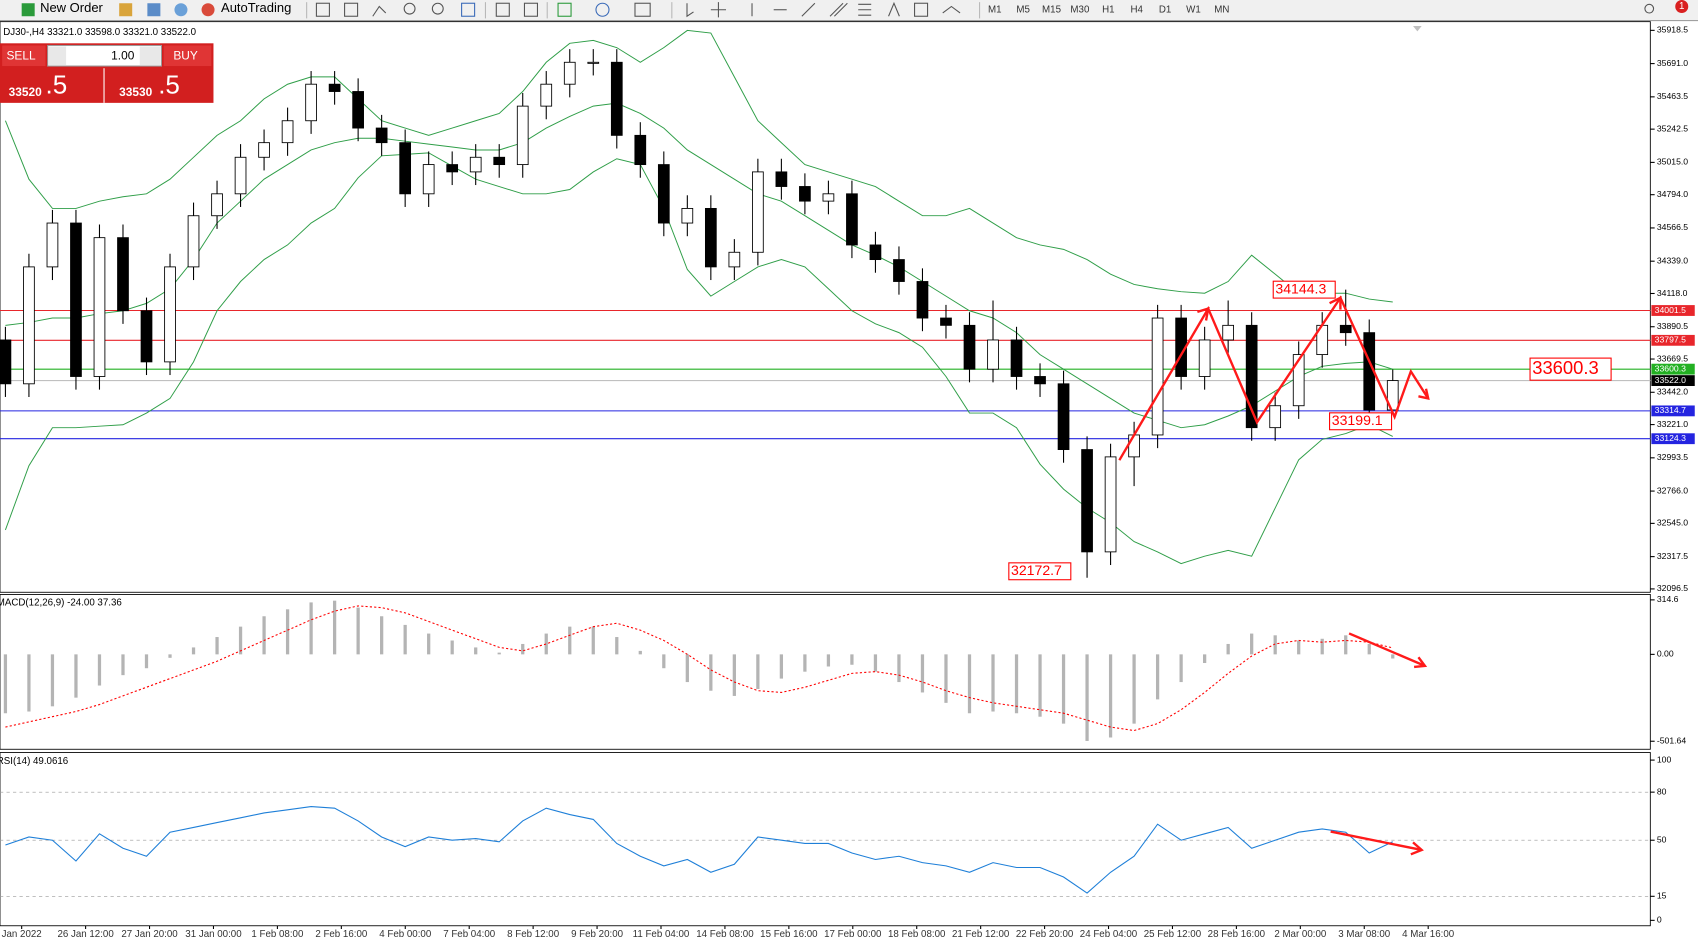 This screenshot has height=942, width=1698. What do you see at coordinates (1051, 9) in the screenshot?
I see `timeframe-button: M15` at bounding box center [1051, 9].